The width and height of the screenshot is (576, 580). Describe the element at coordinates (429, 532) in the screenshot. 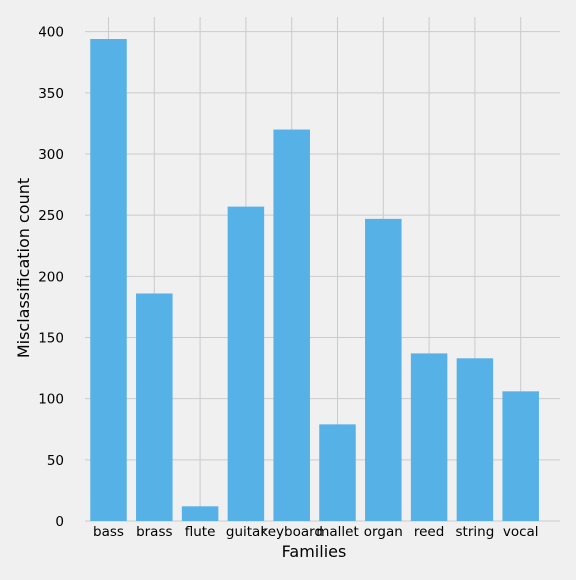

I see `x-tick-label-reed: reed` at that location.